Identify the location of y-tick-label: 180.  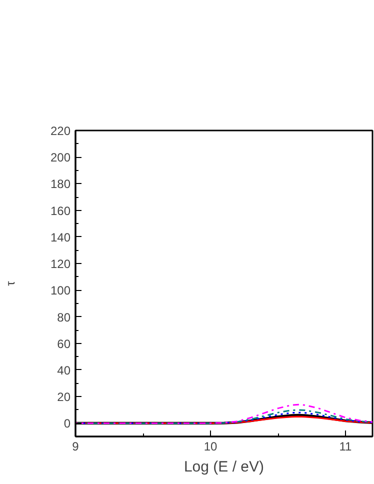
(60, 184).